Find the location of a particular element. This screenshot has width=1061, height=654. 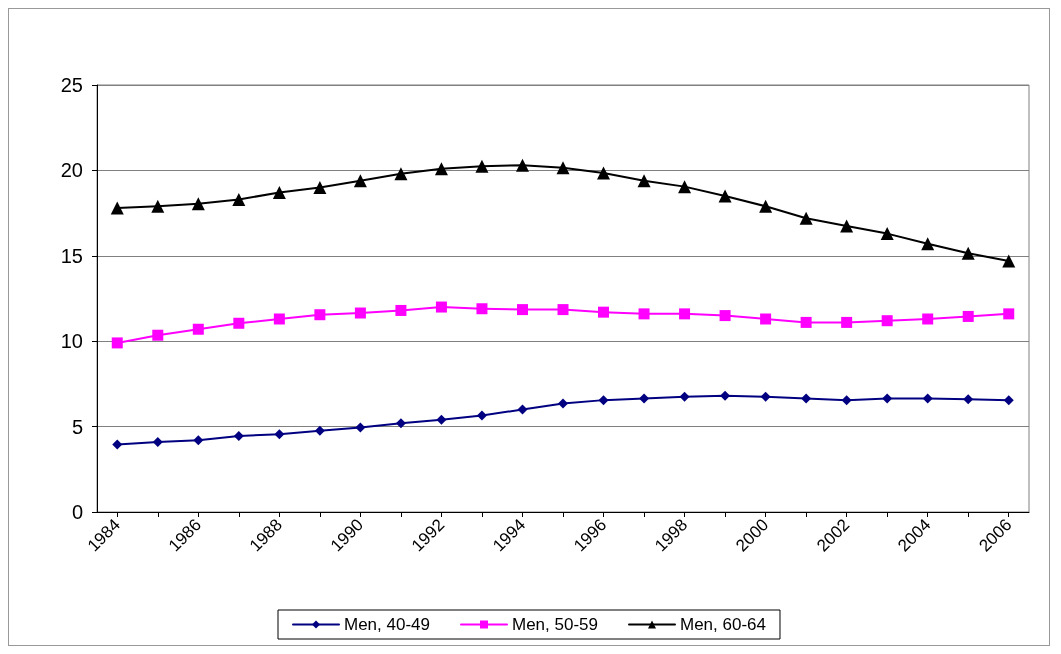

y-tick-label: 25 is located at coordinates (71, 85).